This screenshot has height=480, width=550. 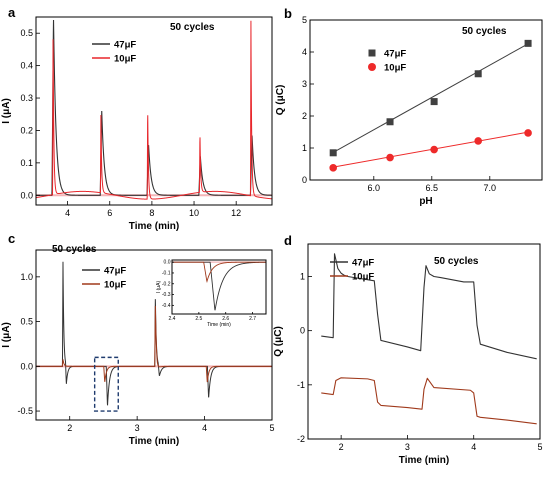 I want to click on y-axis-title-b: Q (μC), so click(x=280, y=100).